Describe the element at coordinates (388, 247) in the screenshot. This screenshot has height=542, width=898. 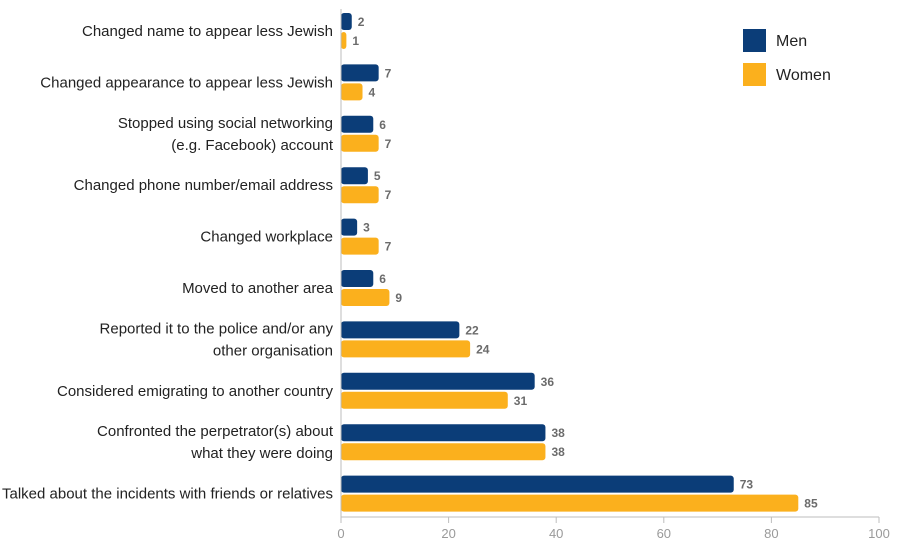
I see `data-label-women-4: 7` at that location.